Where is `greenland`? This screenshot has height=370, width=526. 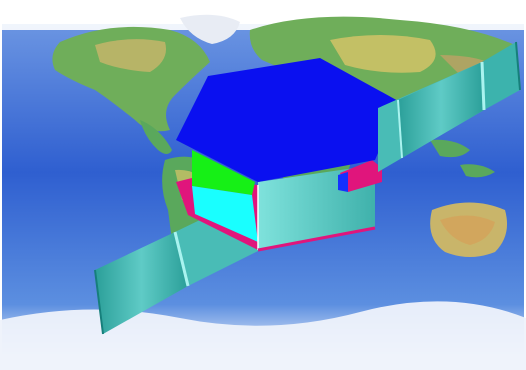 greenland is located at coordinates (210, 29).